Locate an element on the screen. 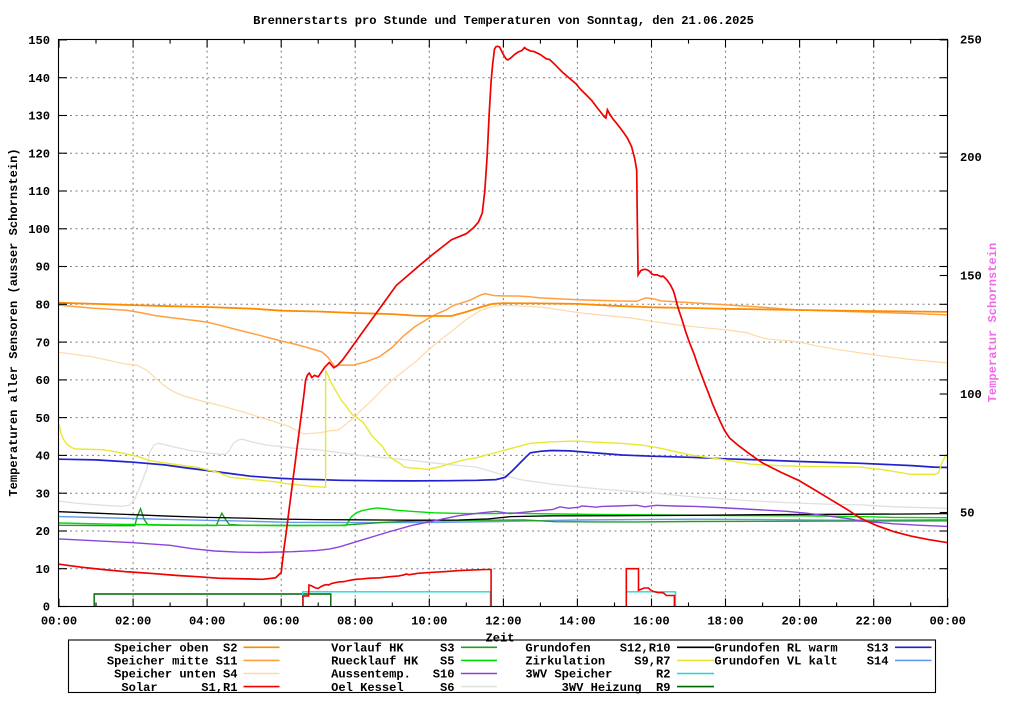 The width and height of the screenshot is (1024, 705). svg-text: Grundofen VL kalt S14 is located at coordinates (801, 662).